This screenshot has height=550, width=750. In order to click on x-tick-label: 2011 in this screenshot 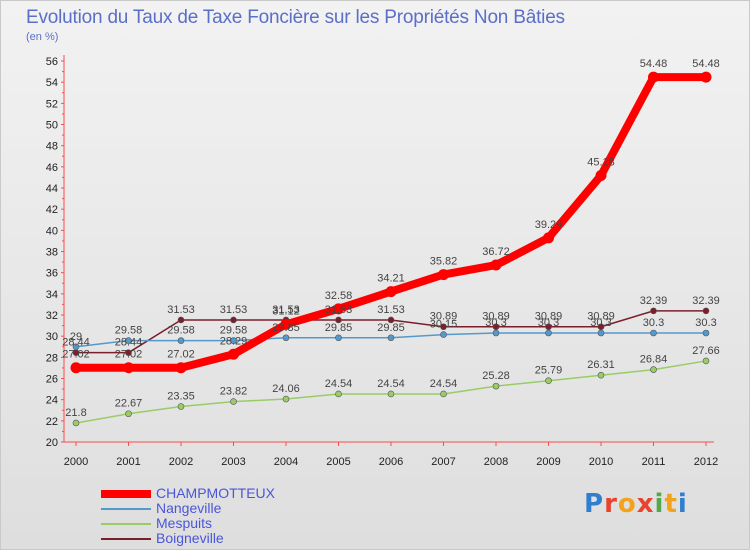, I will do `click(654, 462)`.